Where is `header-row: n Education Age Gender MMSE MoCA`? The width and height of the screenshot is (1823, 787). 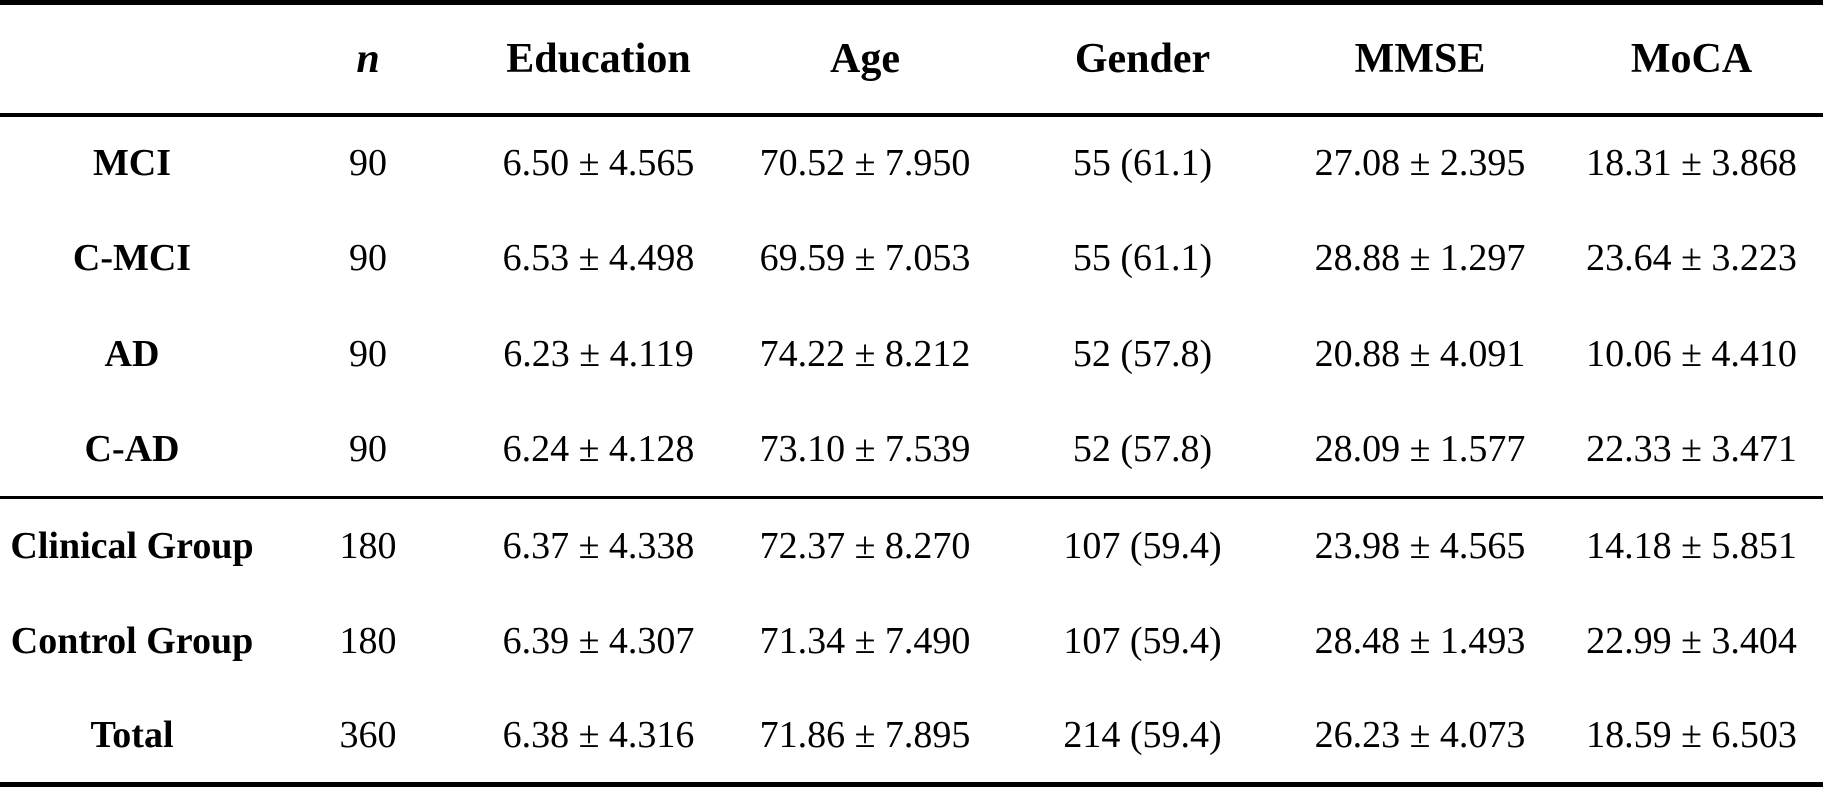 header-row: n Education Age Gender MMSE MoCA is located at coordinates (911, 59).